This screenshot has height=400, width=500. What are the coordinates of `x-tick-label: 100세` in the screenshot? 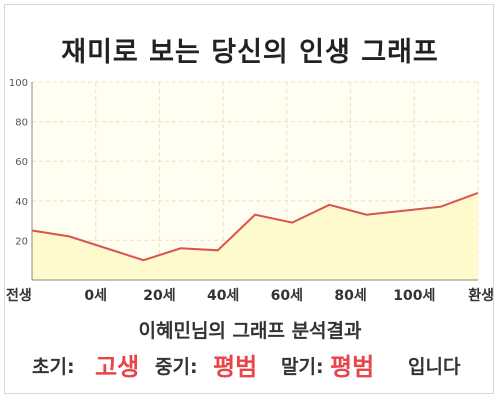 It's located at (414, 296).